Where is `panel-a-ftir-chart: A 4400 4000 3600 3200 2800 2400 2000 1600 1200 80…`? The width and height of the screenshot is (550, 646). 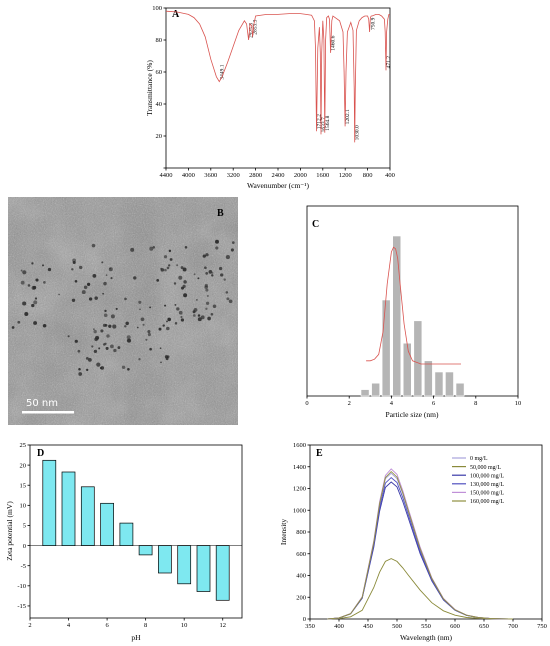 panel-a-ftir-chart: A 4400 4000 3600 3200 2800 2400 2000 1600 1200 80… is located at coordinates (270, 97).